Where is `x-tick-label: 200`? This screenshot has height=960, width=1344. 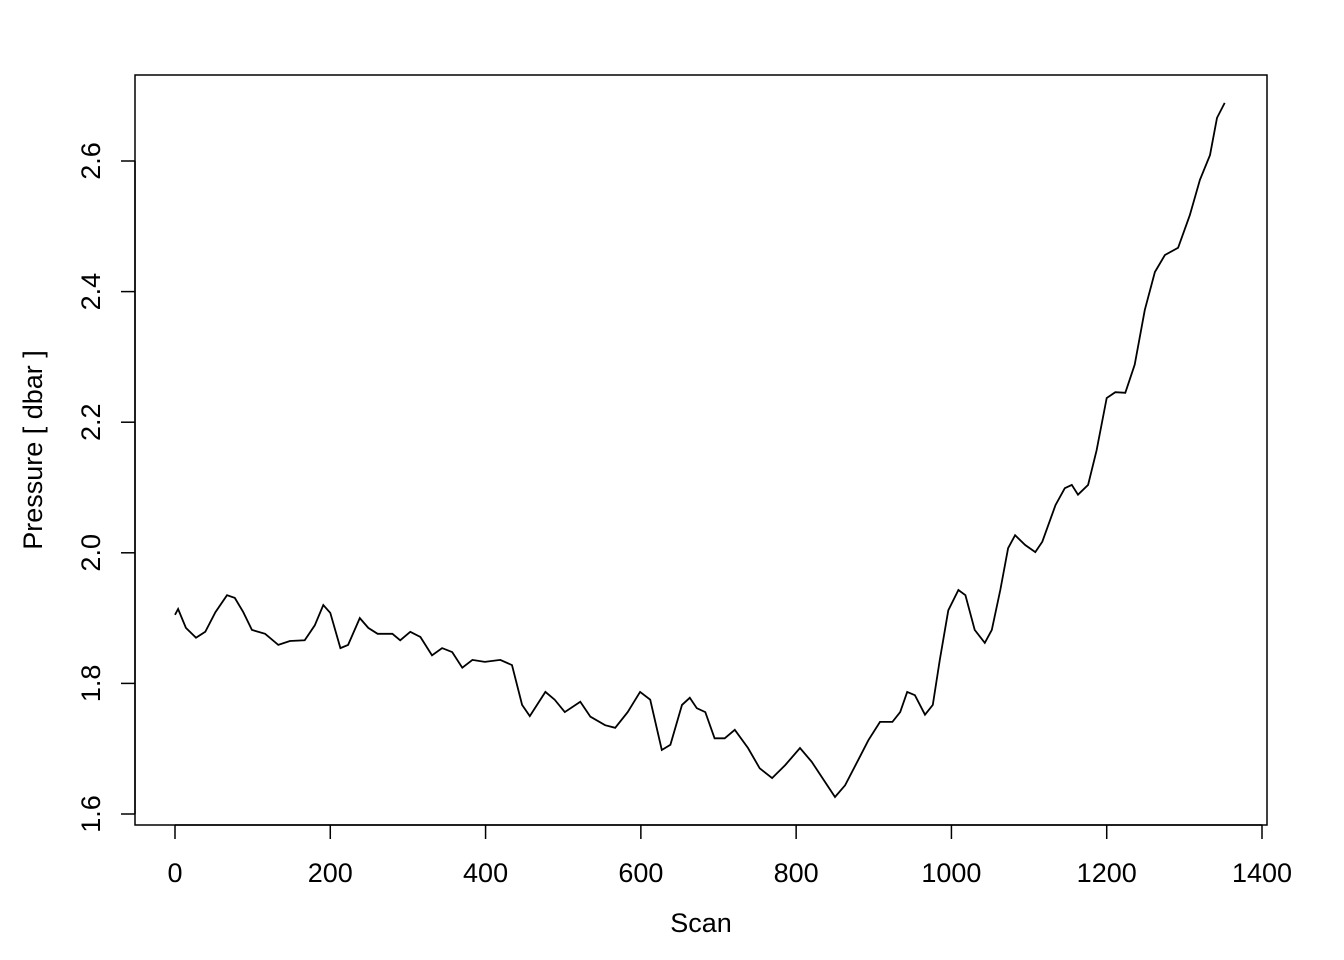 x-tick-label: 200 is located at coordinates (330, 873).